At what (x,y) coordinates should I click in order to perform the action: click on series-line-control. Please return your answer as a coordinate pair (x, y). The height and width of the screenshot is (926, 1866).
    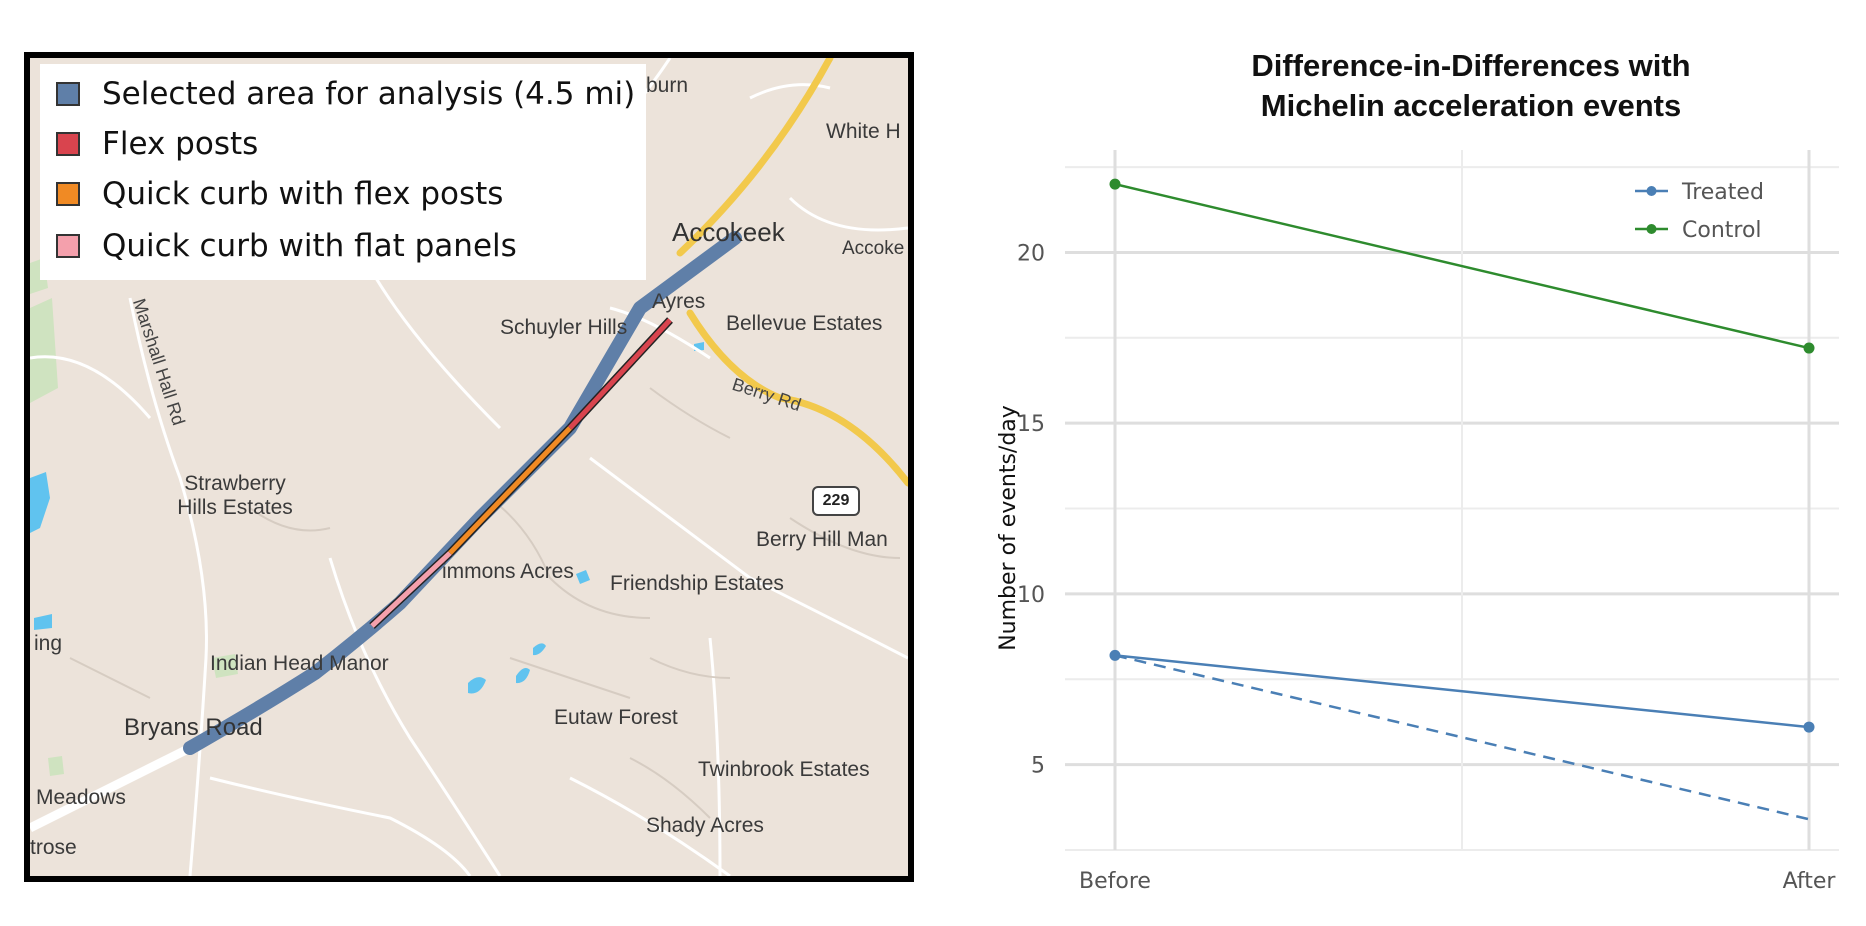
    Looking at the image, I should click on (1462, 266).